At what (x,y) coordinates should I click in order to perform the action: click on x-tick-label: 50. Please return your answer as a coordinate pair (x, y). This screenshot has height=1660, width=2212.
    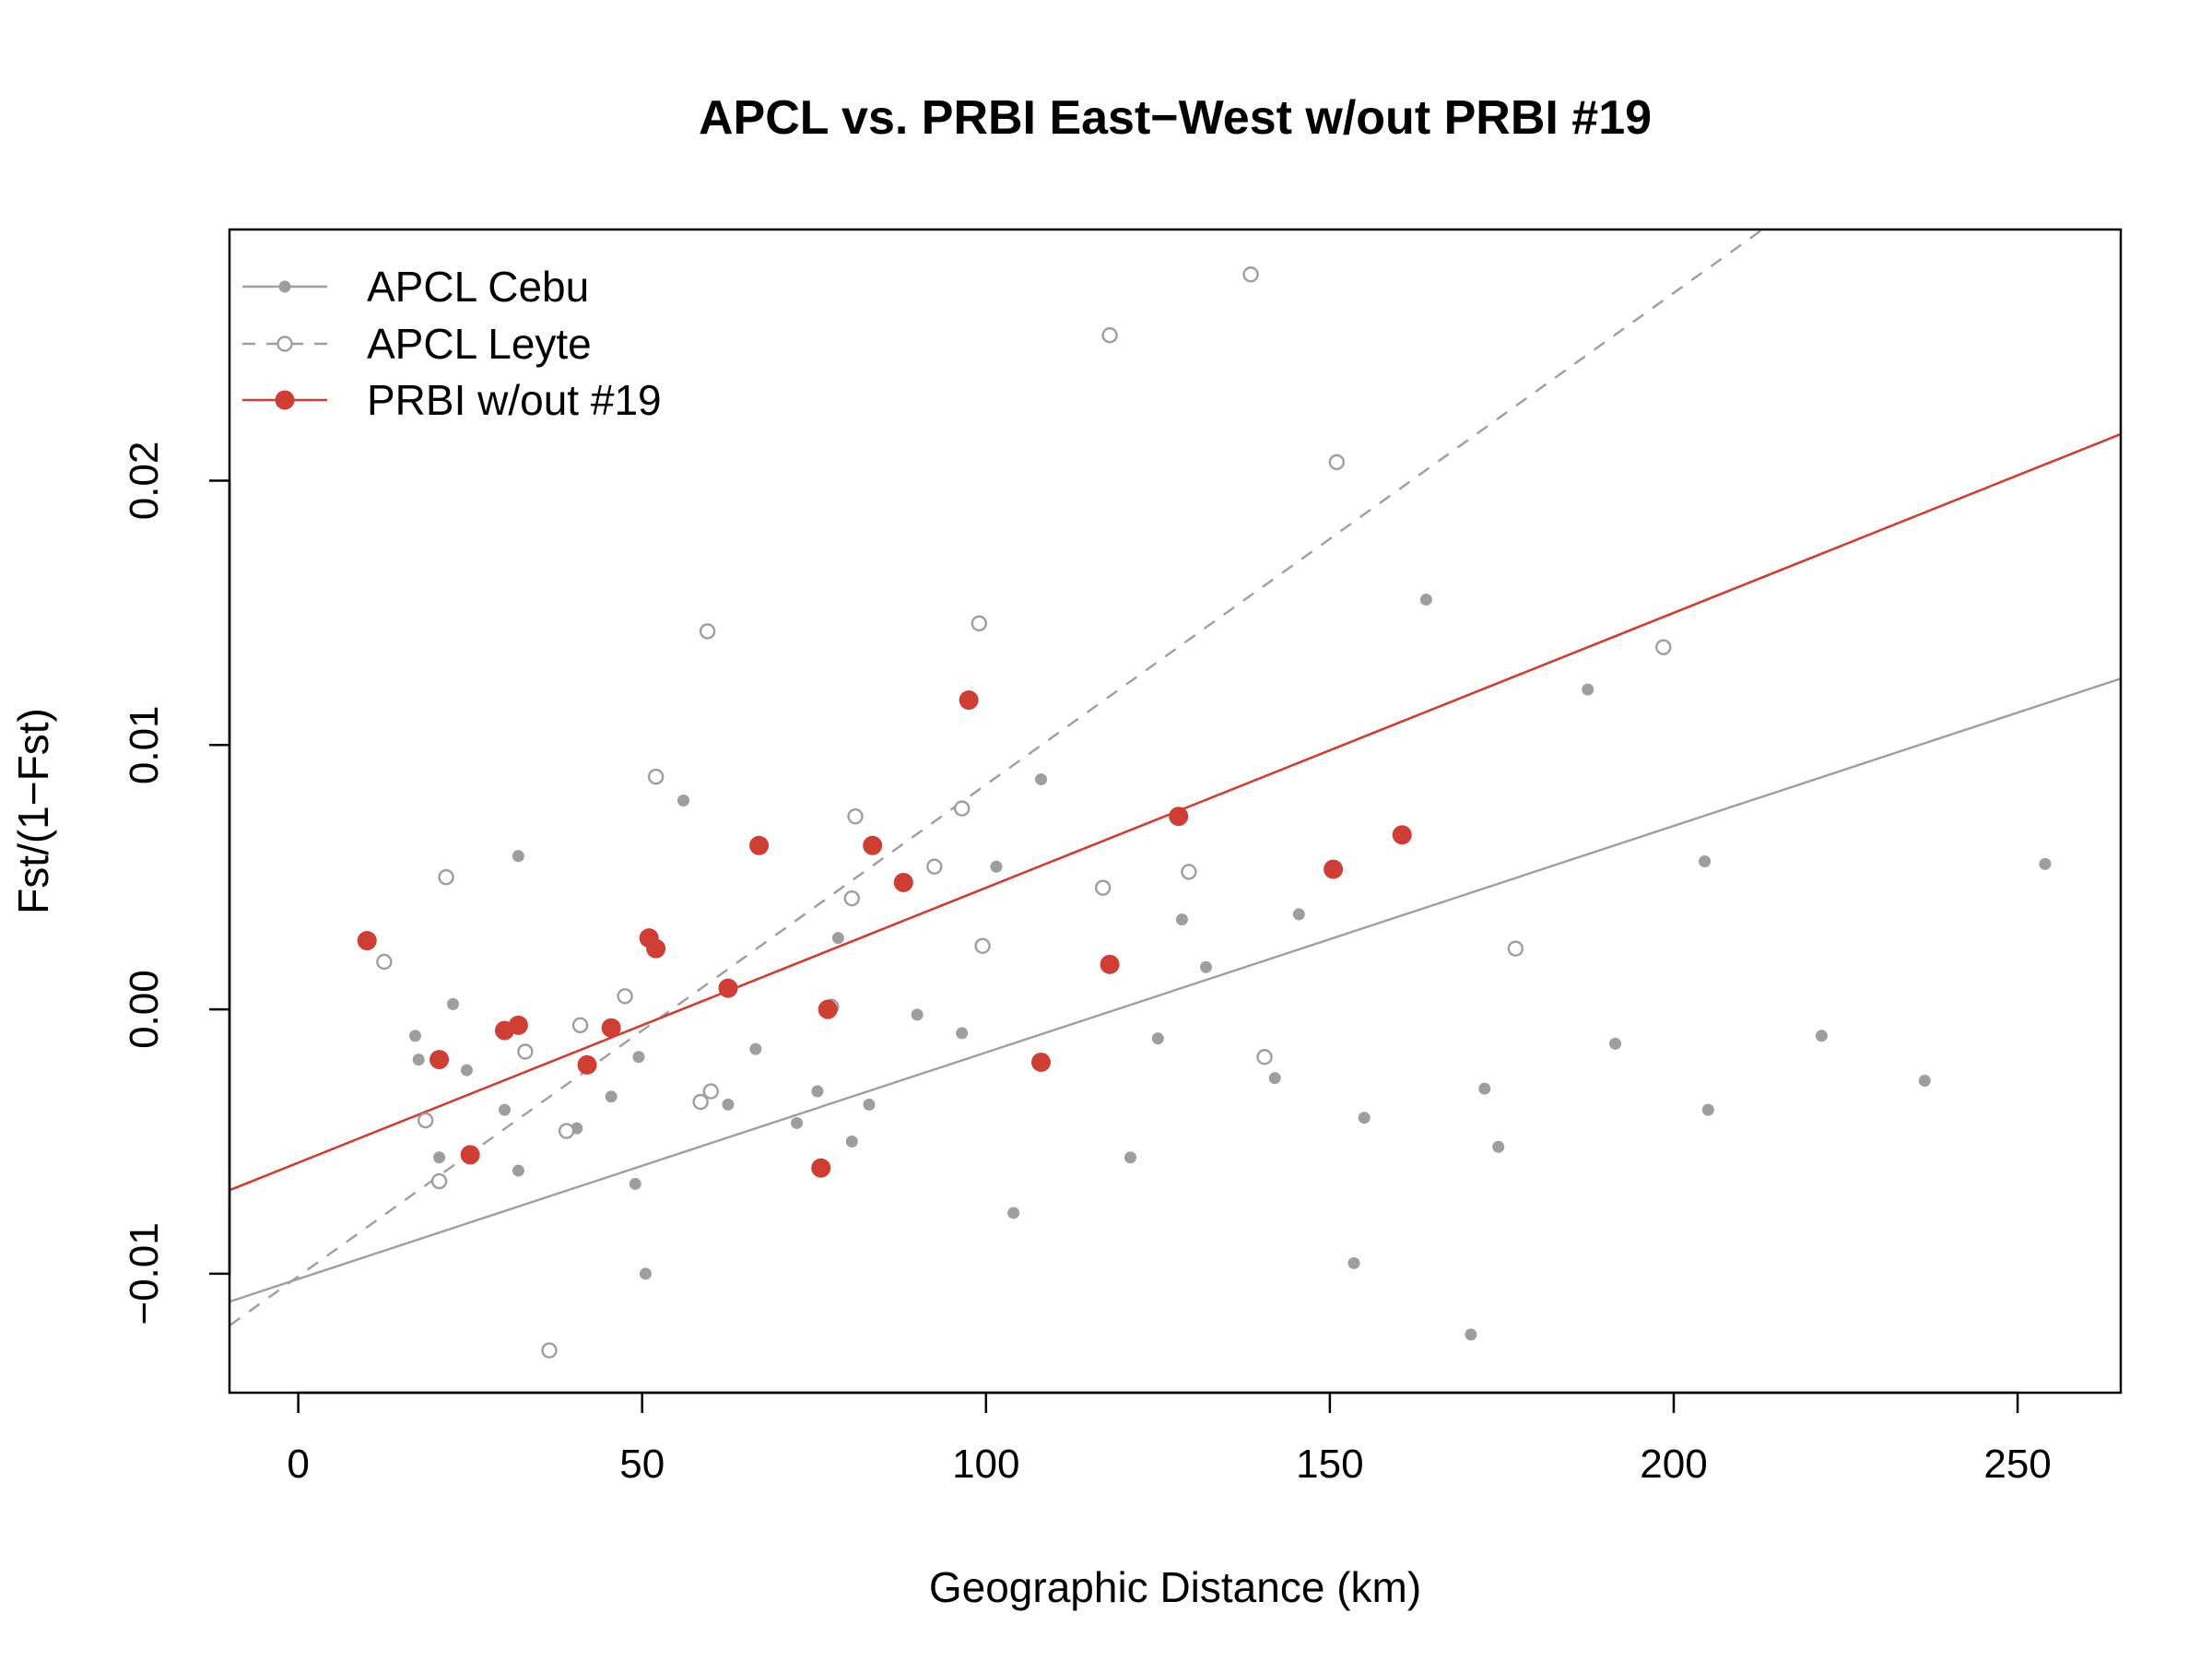
    Looking at the image, I should click on (642, 1464).